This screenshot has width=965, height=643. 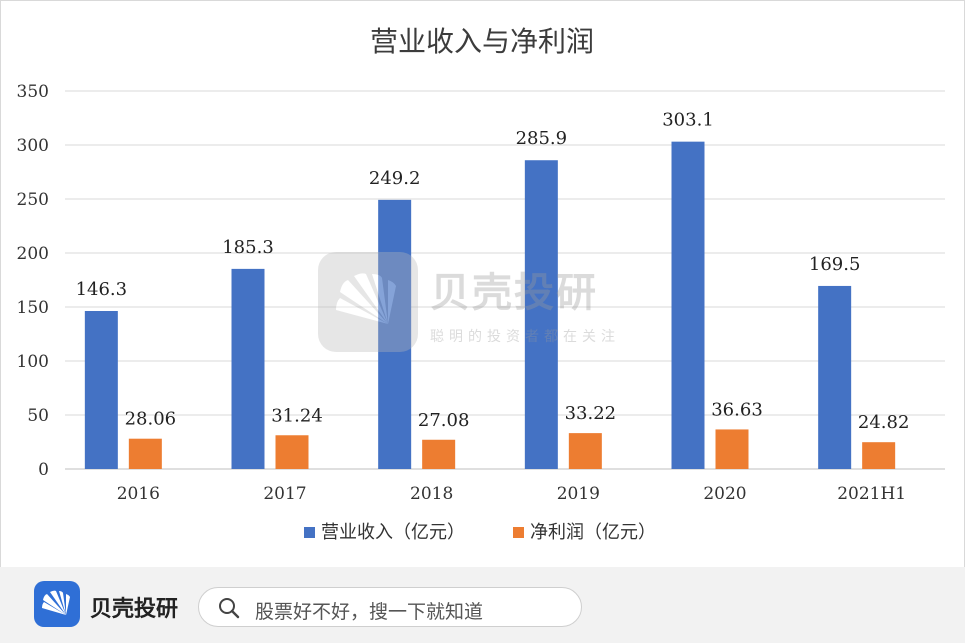 I want to click on profit-data-label: 24.82, so click(x=884, y=422).